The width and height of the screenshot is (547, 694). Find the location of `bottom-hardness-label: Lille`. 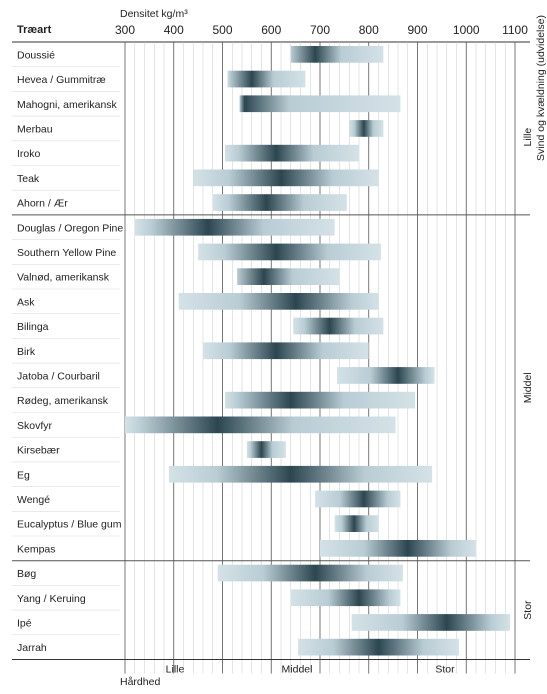

bottom-hardness-label: Lille is located at coordinates (175, 670).